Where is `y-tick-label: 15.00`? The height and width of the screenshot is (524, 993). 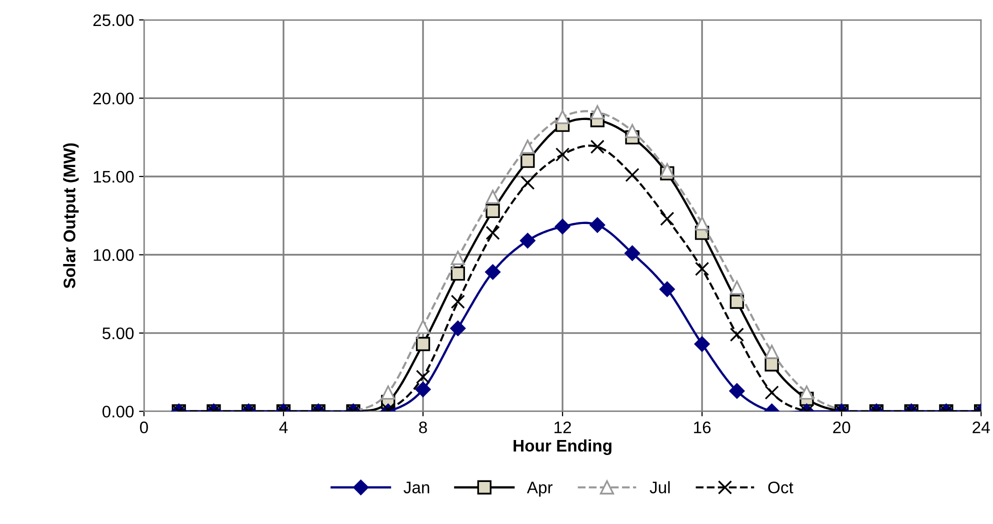 y-tick-label: 15.00 is located at coordinates (114, 176).